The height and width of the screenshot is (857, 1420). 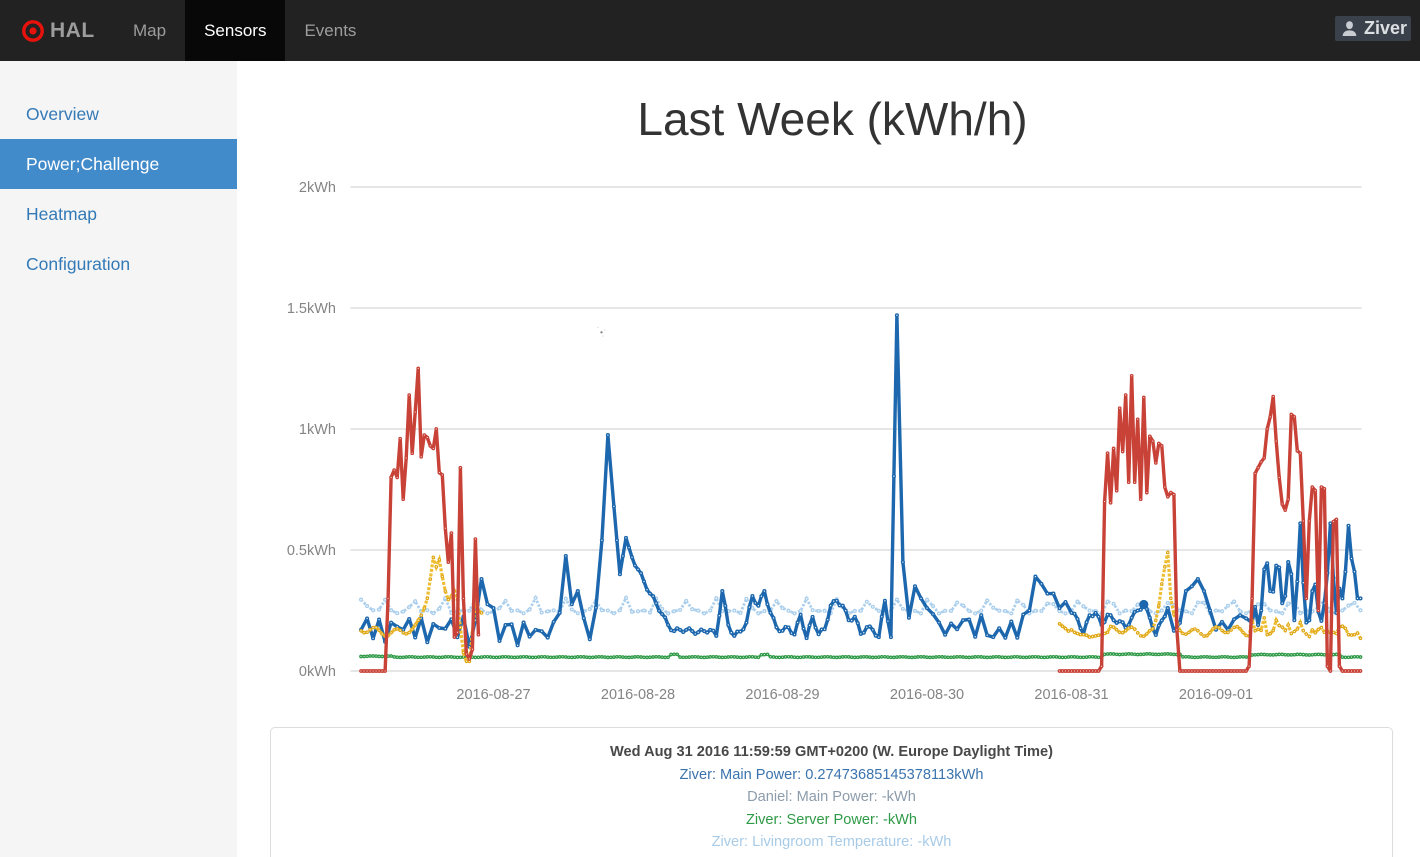 What do you see at coordinates (638, 695) in the screenshot?
I see `svg-text: 2016-08-28` at bounding box center [638, 695].